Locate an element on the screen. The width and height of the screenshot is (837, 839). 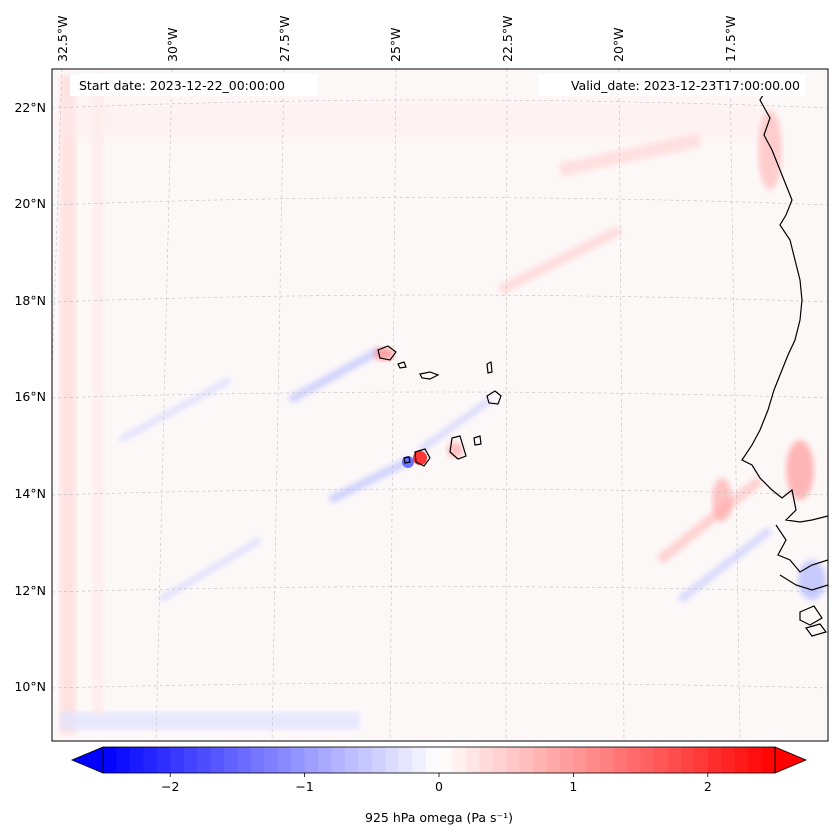
lat-label-18n: 18°N is located at coordinates (30, 300).